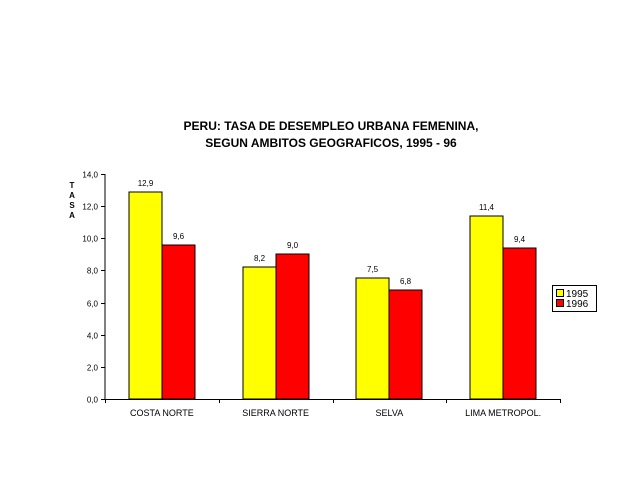 The height and width of the screenshot is (480, 640). Describe the element at coordinates (260, 258) in the screenshot. I see `data-label: 8,2` at that location.